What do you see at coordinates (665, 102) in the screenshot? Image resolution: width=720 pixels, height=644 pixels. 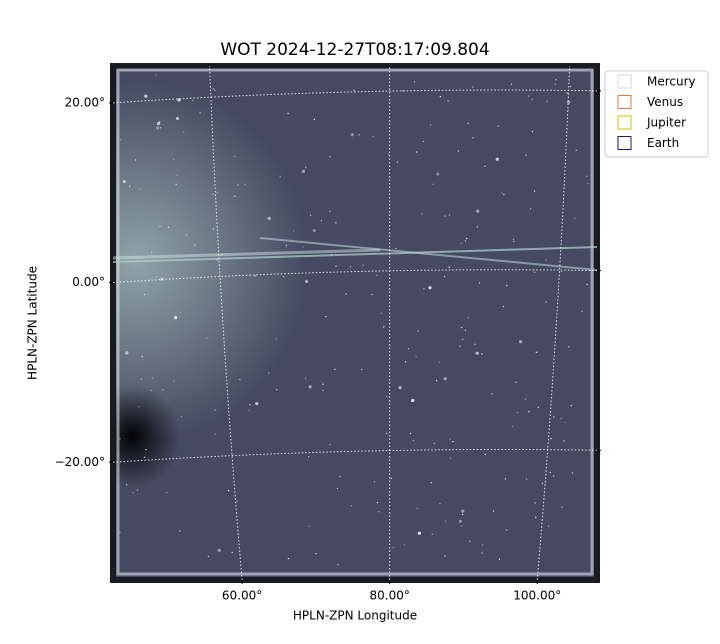 I see `legend-label: Venus` at bounding box center [665, 102].